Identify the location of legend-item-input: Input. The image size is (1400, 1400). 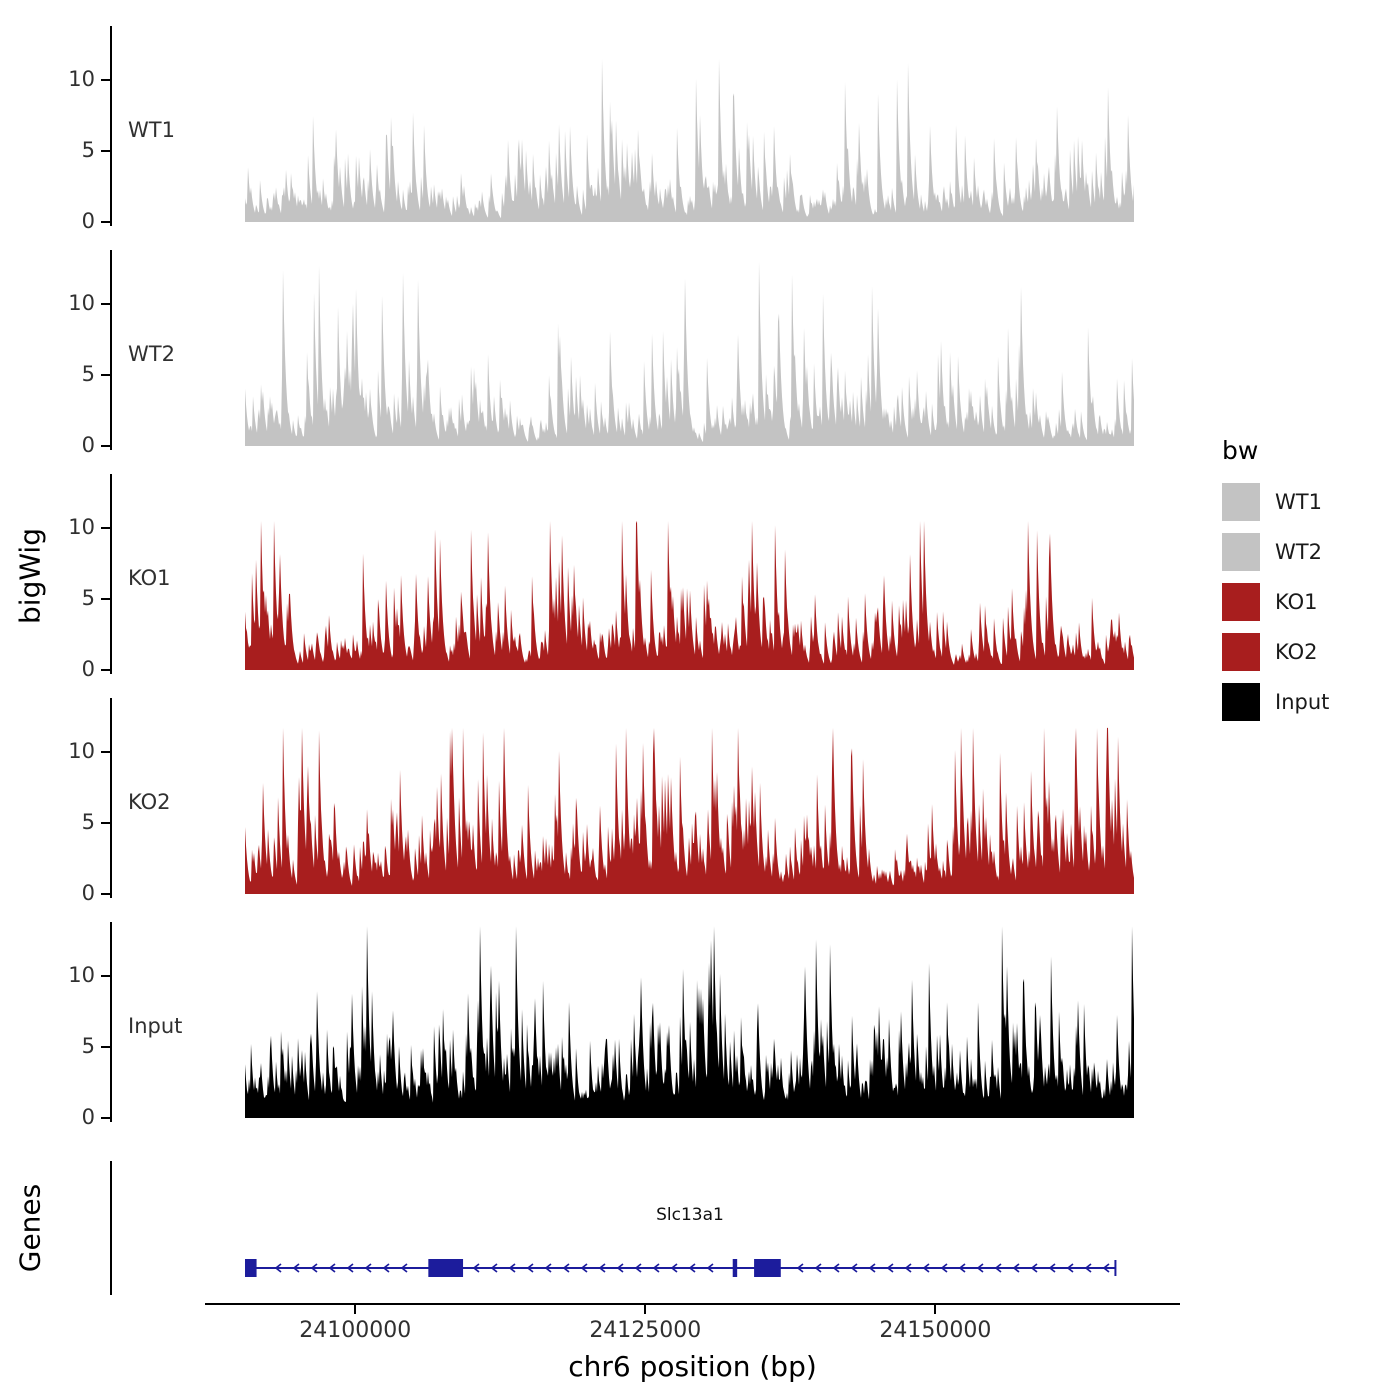
(1275, 702).